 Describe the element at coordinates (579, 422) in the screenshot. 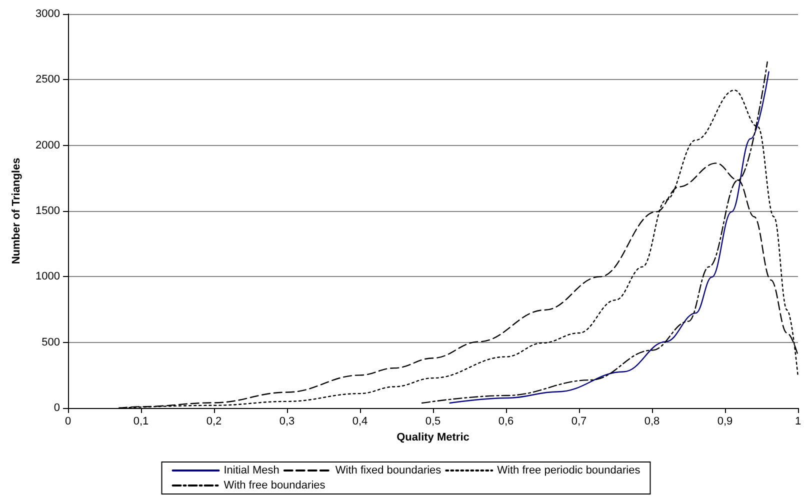

I see `x-tick-label: 0,7` at that location.